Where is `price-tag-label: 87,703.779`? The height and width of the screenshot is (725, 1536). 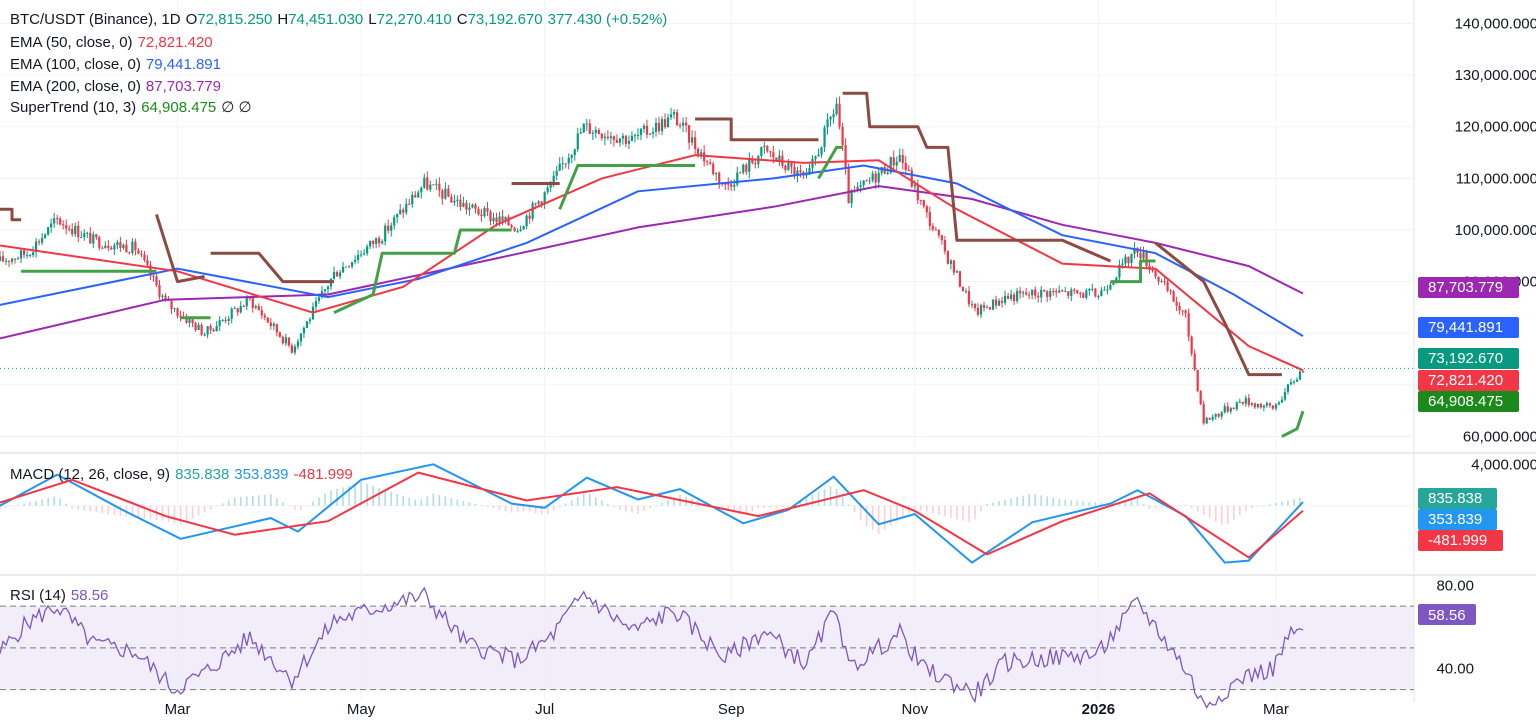
price-tag-label: 87,703.779 is located at coordinates (1465, 287).